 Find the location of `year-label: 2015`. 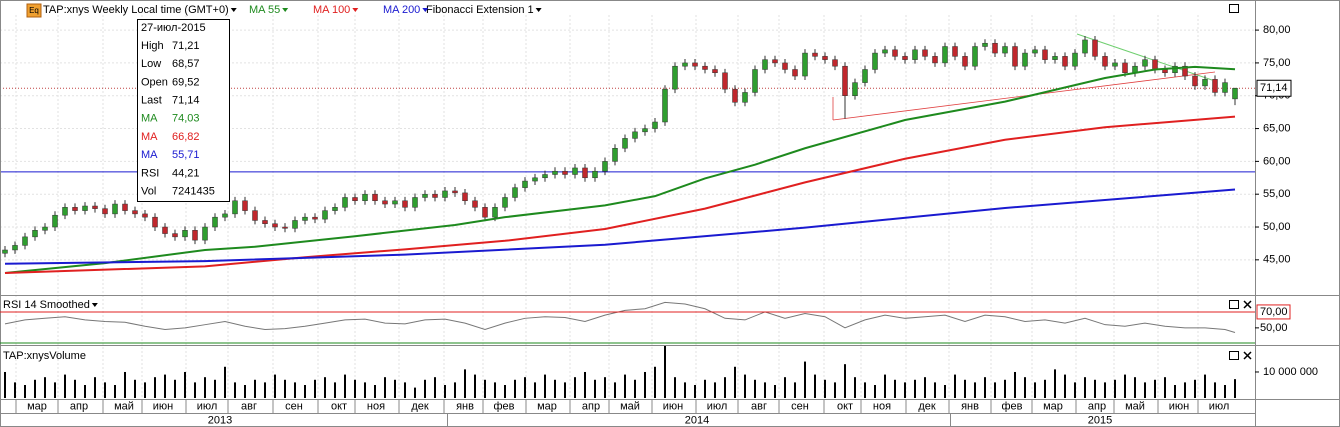

year-label: 2015 is located at coordinates (1100, 420).